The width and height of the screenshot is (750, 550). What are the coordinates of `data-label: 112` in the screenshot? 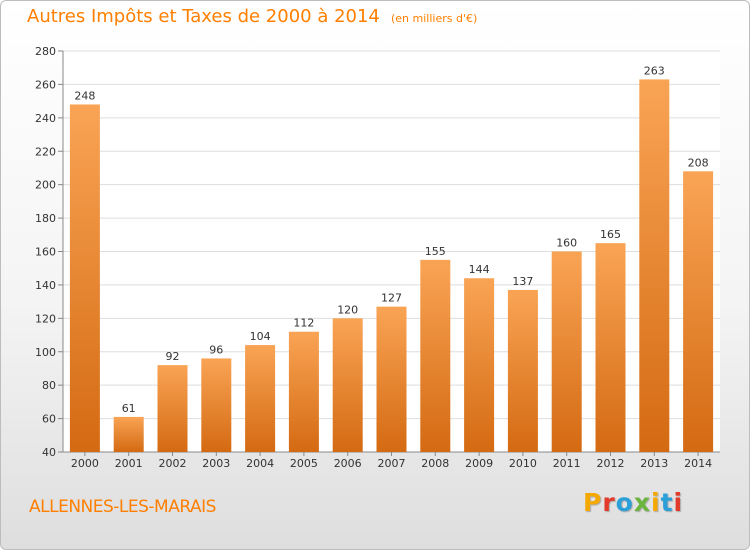 It's located at (303, 323).